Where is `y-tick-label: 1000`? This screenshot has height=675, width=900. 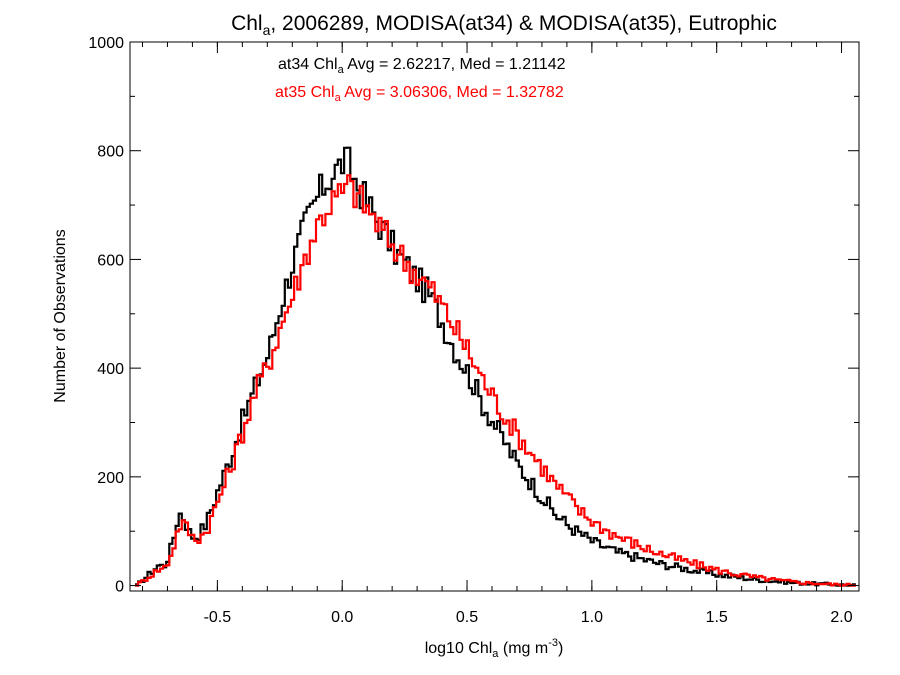
y-tick-label: 1000 is located at coordinates (106, 43).